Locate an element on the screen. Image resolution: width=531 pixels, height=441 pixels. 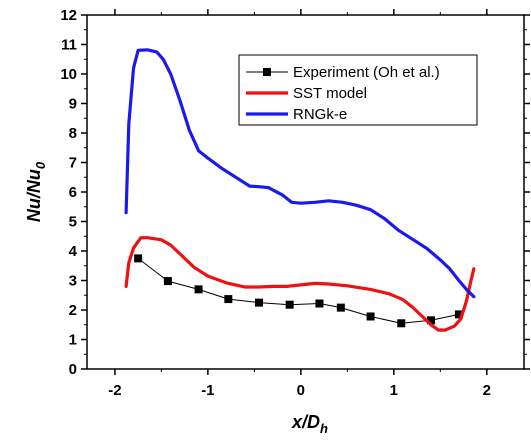
y-tick-label: 3 is located at coordinates (73, 281).